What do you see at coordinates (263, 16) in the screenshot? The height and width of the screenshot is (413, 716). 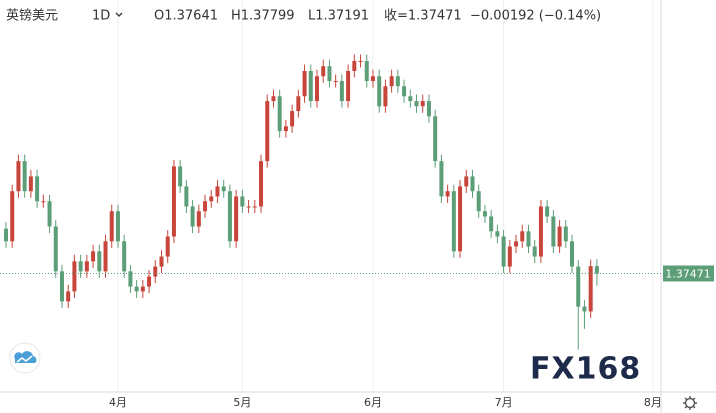 I see `high-value: H1.37799` at bounding box center [263, 16].